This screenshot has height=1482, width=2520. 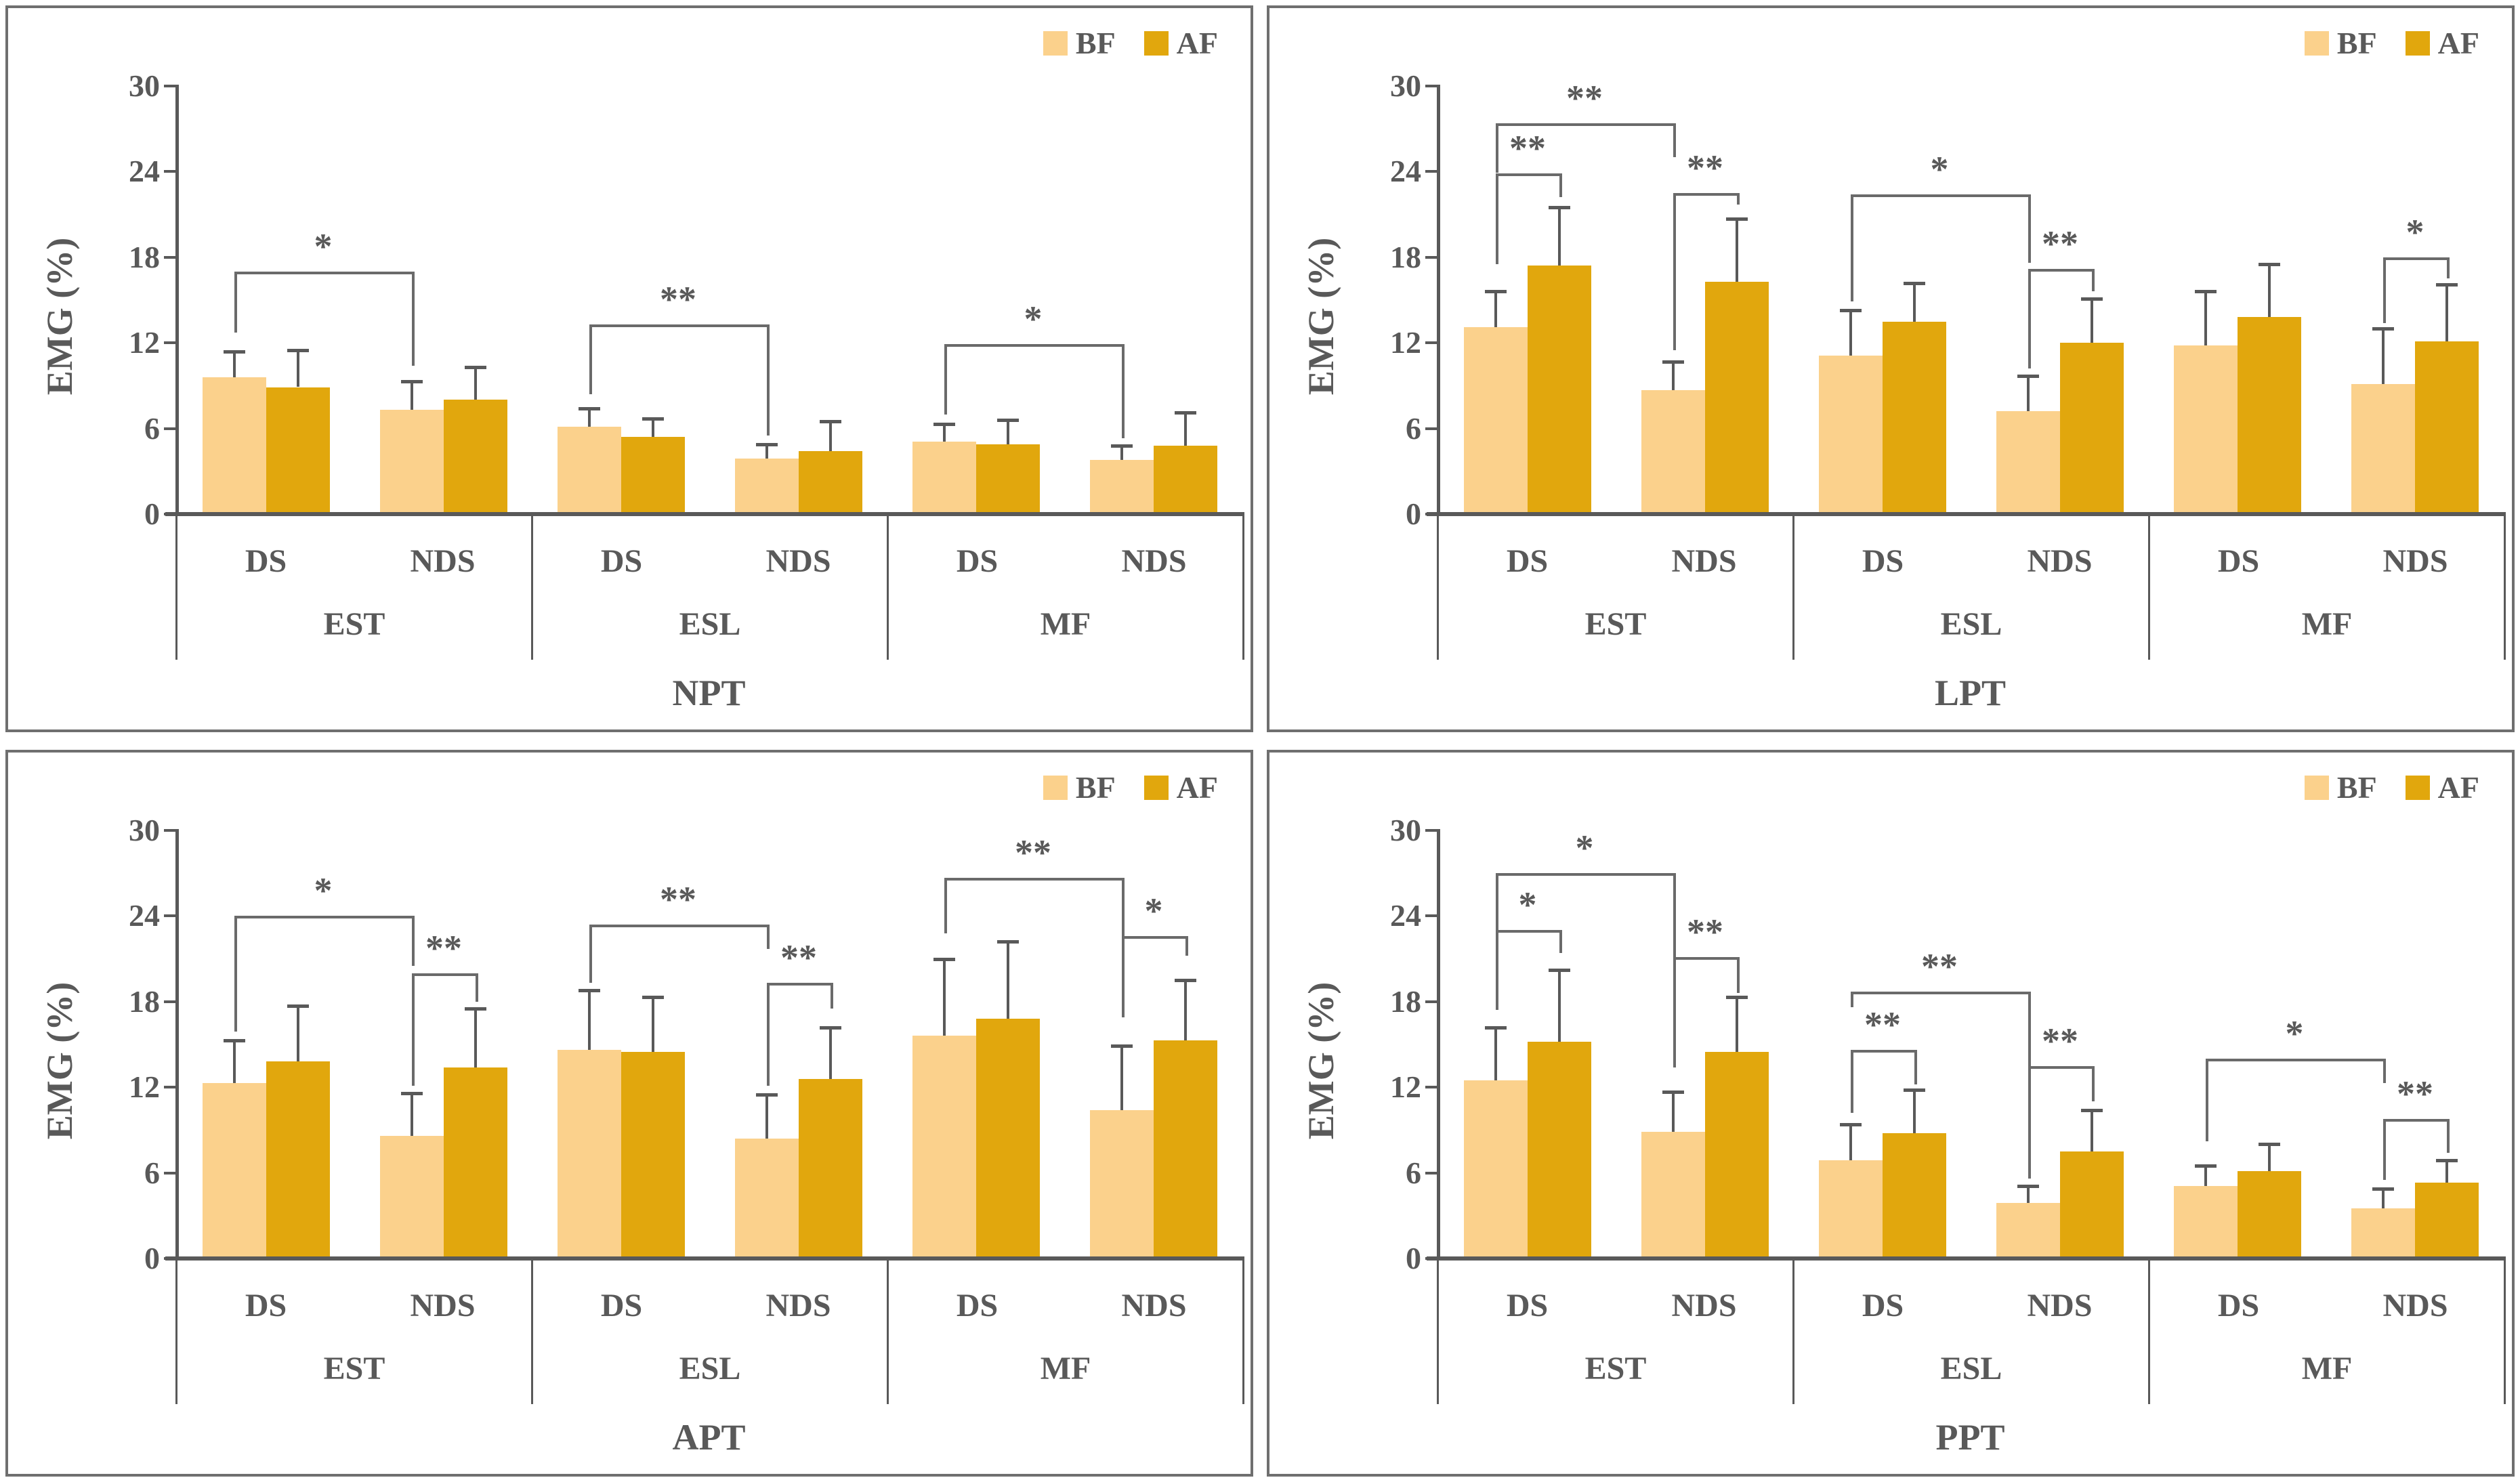 What do you see at coordinates (1413, 428) in the screenshot?
I see `y-tick-label: 6` at bounding box center [1413, 428].